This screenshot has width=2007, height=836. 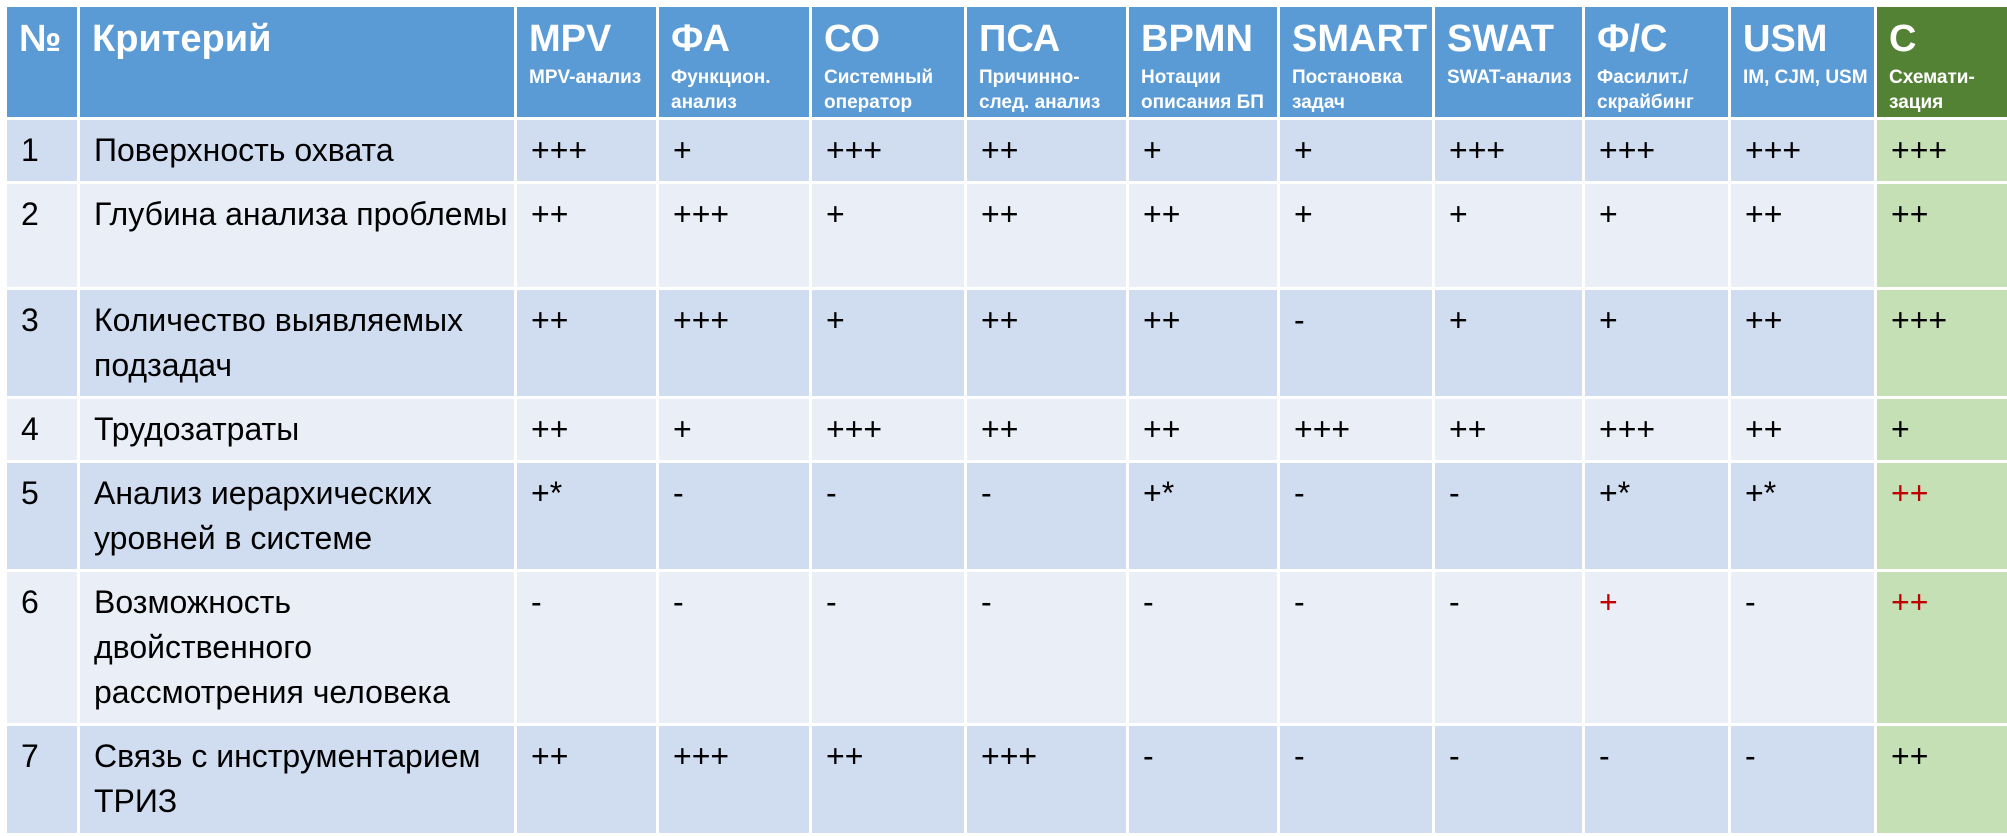 I want to click on criterion-cell: Связь с инструментарием ТРИЗ, so click(x=297, y=780).